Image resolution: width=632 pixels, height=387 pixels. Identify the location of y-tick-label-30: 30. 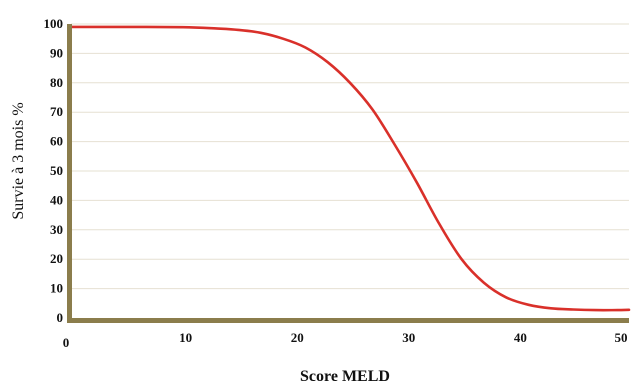
(56, 229).